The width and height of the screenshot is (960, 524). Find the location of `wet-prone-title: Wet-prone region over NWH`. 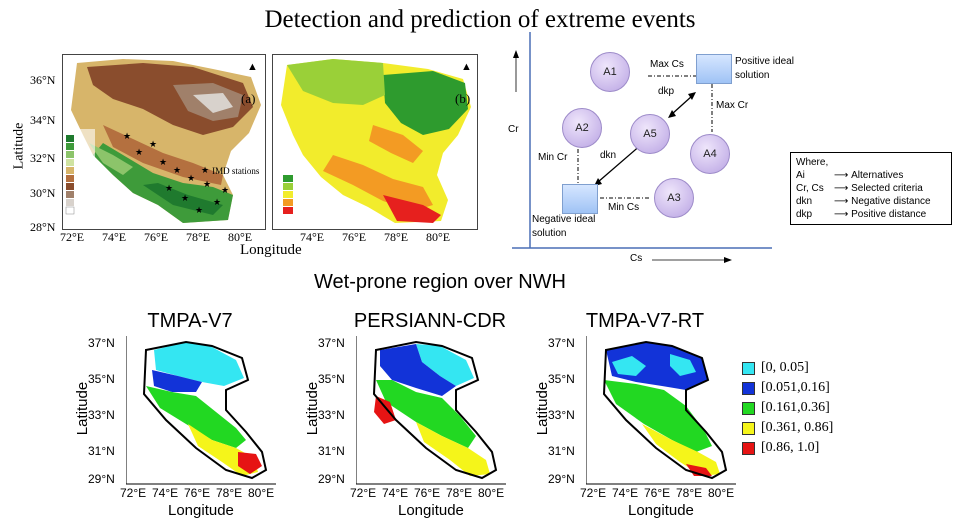

wet-prone-title: Wet-prone region over NWH is located at coordinates (440, 282).